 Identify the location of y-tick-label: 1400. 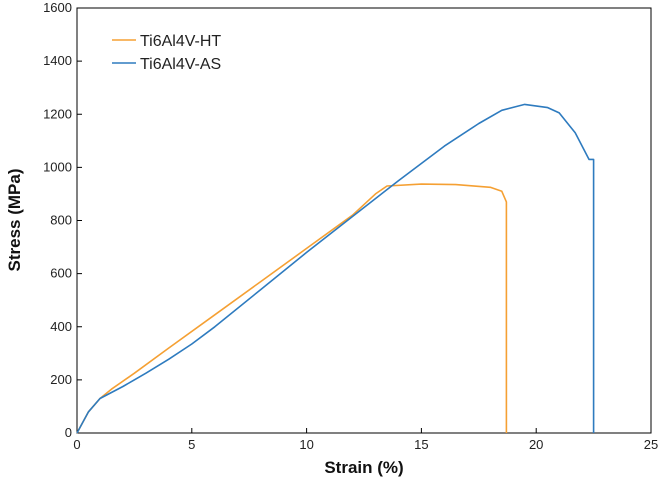
(57, 60).